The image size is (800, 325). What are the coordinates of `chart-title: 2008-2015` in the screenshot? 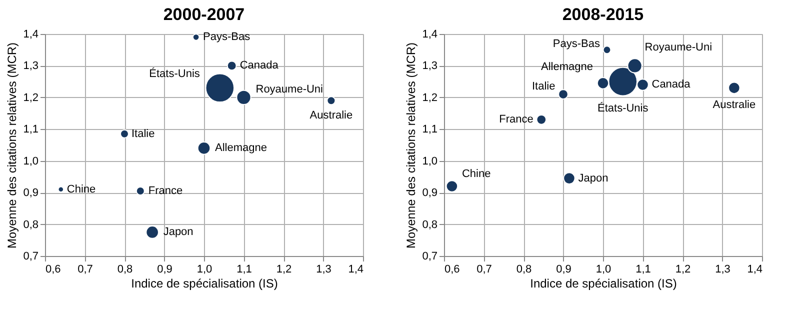 It's located at (603, 14).